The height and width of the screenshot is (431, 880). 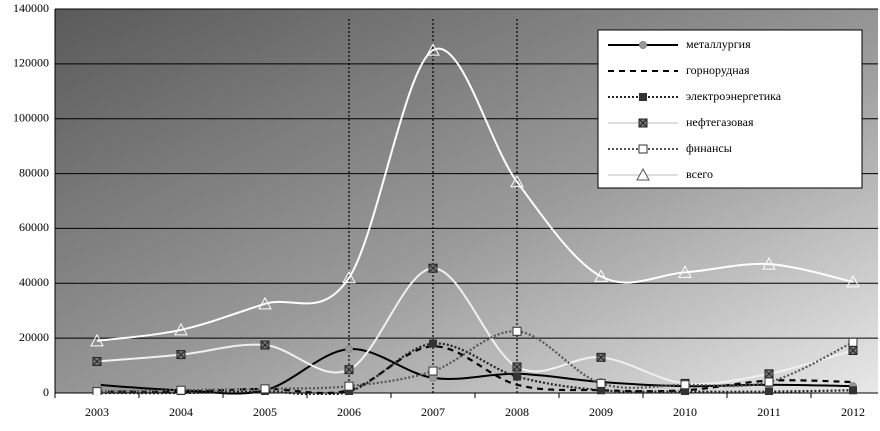 What do you see at coordinates (734, 96) in the screenshot?
I see `legend-label: электроэнергетика` at bounding box center [734, 96].